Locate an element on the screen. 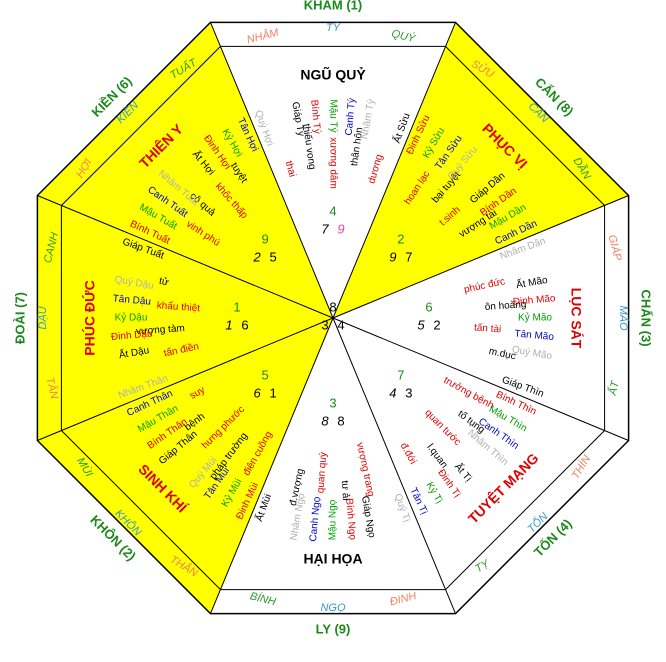  palace-title-doai: ĐOÀI (7) is located at coordinates (19, 318).